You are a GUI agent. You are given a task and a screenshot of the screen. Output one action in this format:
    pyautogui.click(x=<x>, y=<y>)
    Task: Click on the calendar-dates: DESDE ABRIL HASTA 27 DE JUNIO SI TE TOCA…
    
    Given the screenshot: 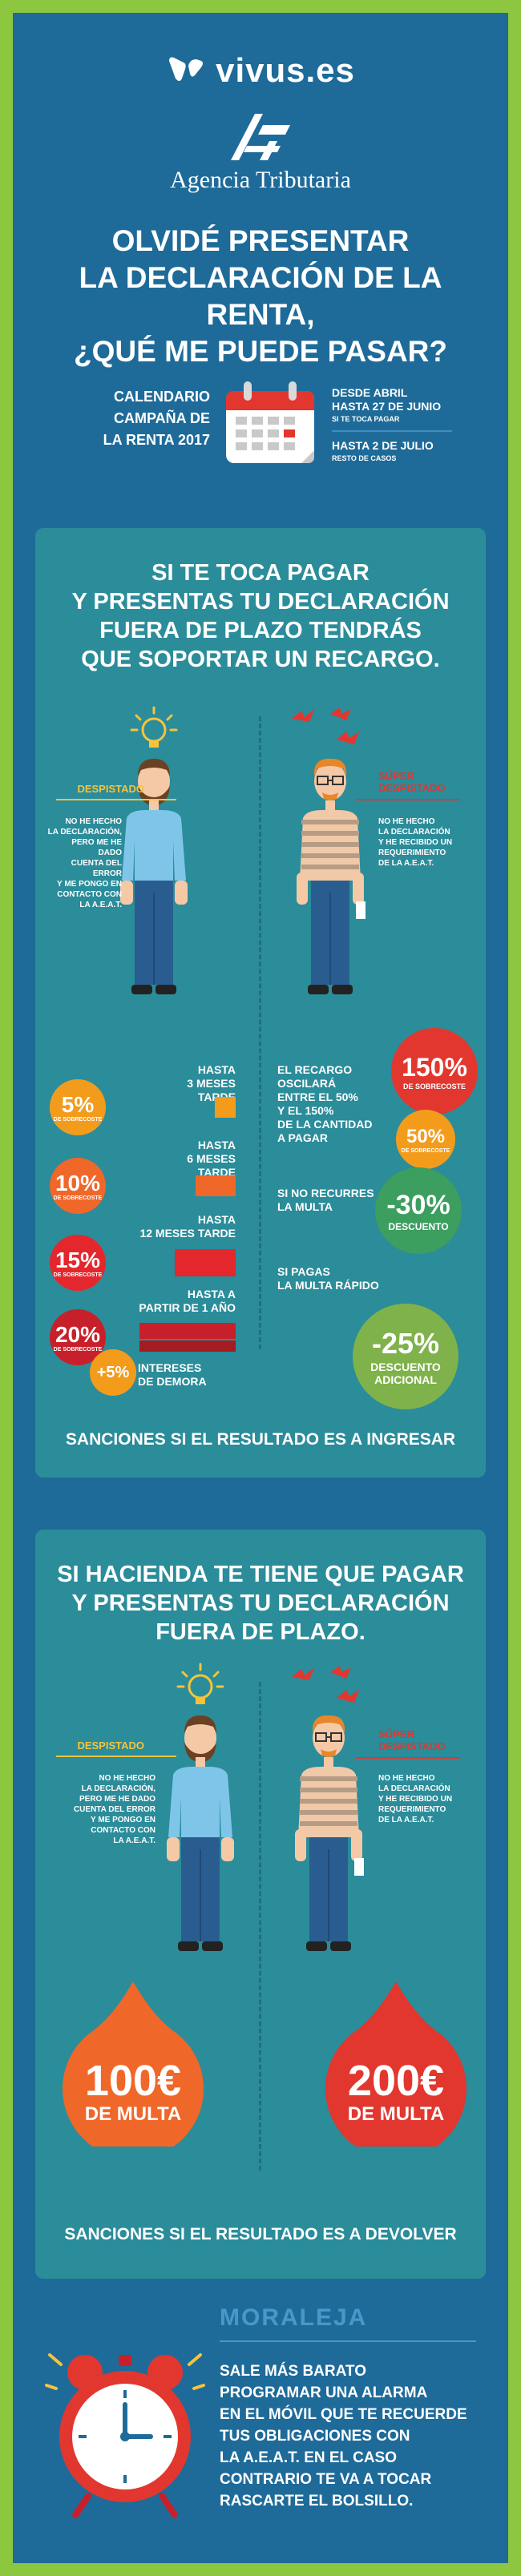 What is the action you would take?
    pyautogui.click(x=412, y=424)
    